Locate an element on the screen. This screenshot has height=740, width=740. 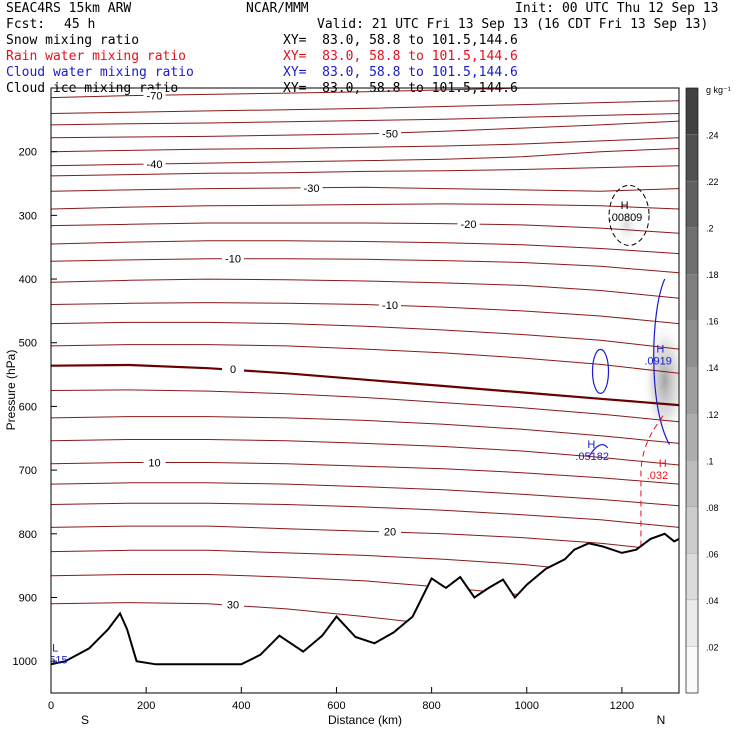
y-tick-label: 1000 is located at coordinates (25, 662).